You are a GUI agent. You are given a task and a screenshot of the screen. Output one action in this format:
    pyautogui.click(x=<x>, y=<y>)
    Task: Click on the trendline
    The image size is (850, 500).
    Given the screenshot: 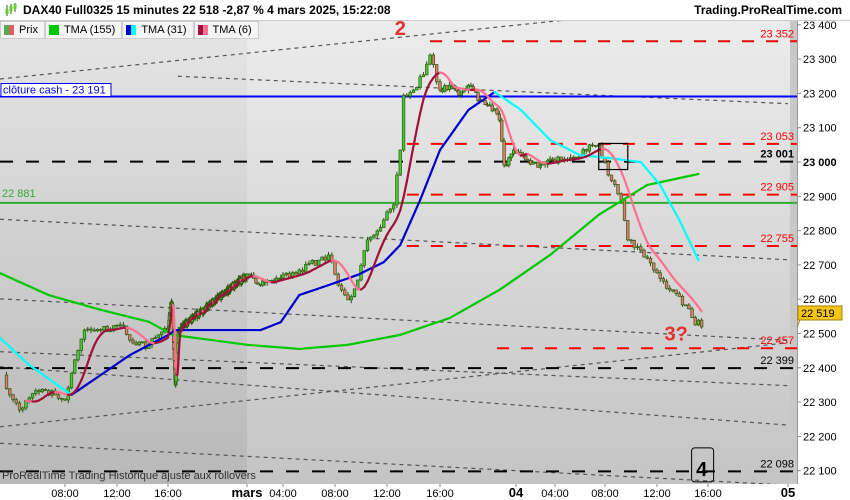 What is the action you would take?
    pyautogui.click(x=286, y=50)
    